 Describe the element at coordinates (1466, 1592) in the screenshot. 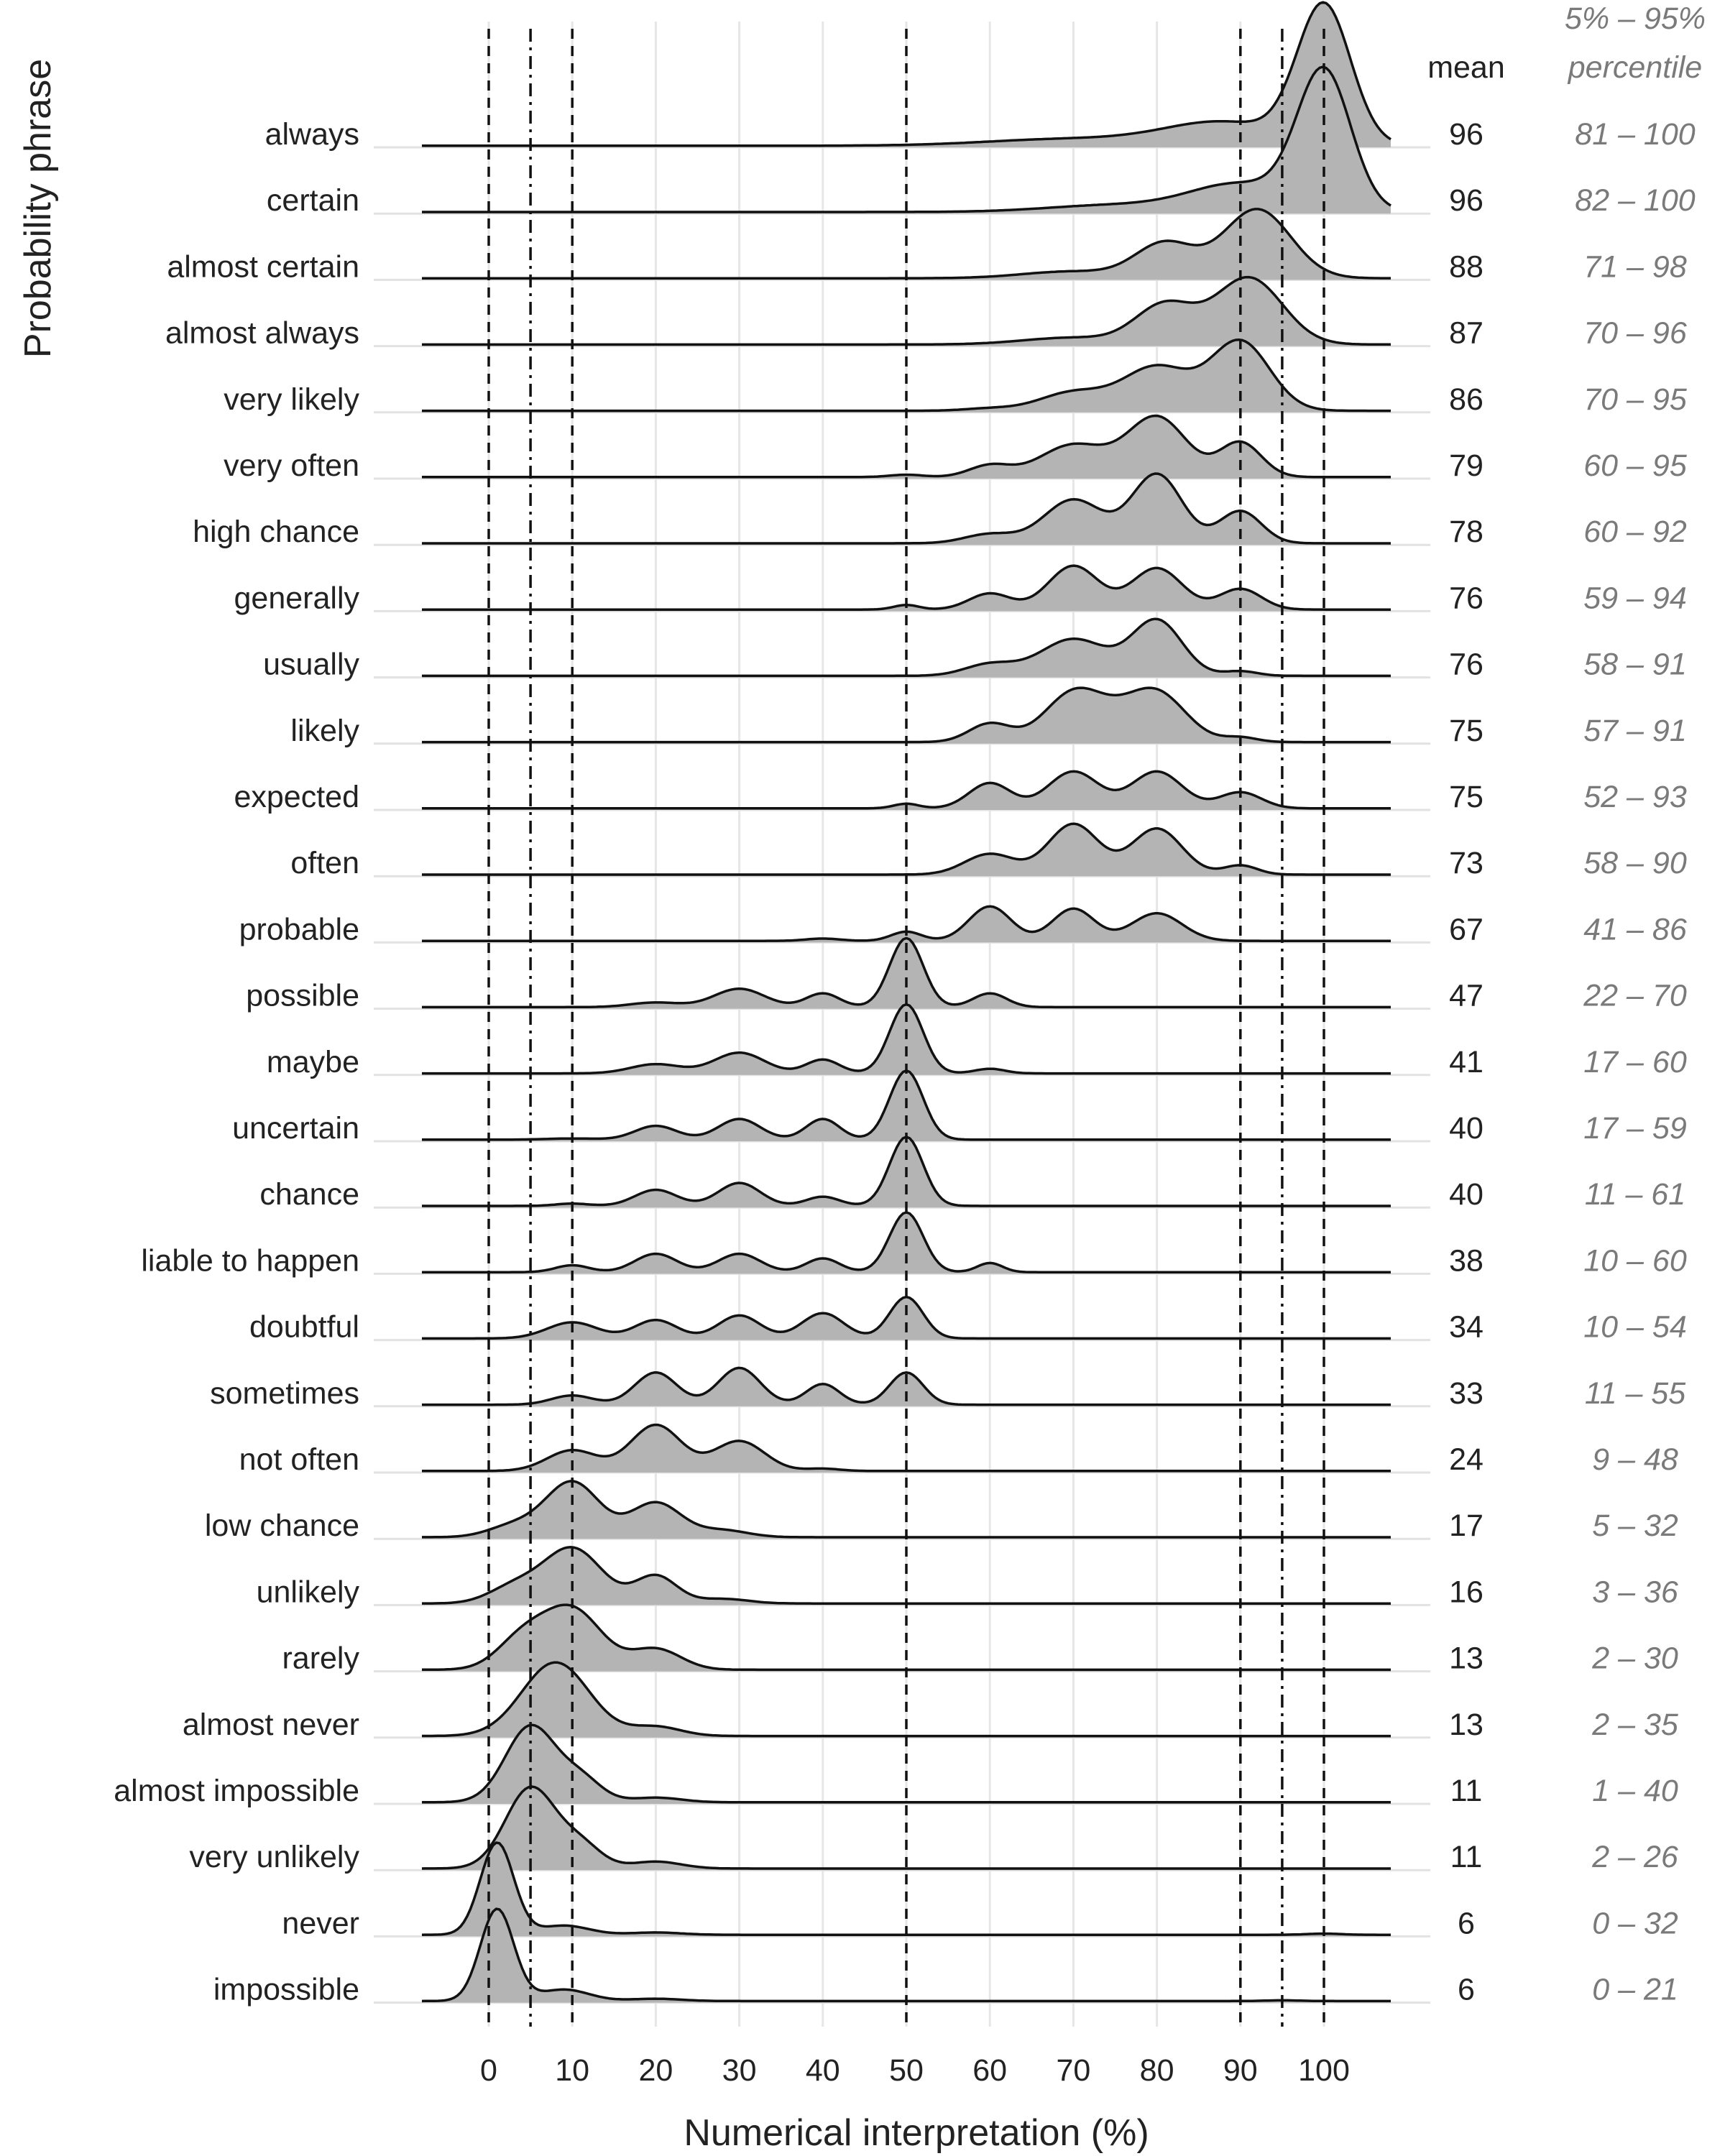

I see `mean-value-22: 16` at that location.